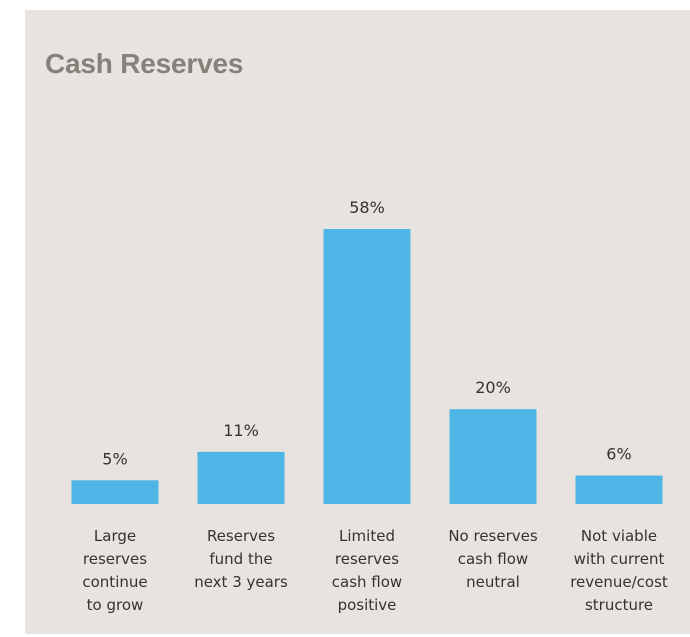 This screenshot has height=637, width=690. Describe the element at coordinates (241, 536) in the screenshot. I see `category-label-line: Reserves` at that location.